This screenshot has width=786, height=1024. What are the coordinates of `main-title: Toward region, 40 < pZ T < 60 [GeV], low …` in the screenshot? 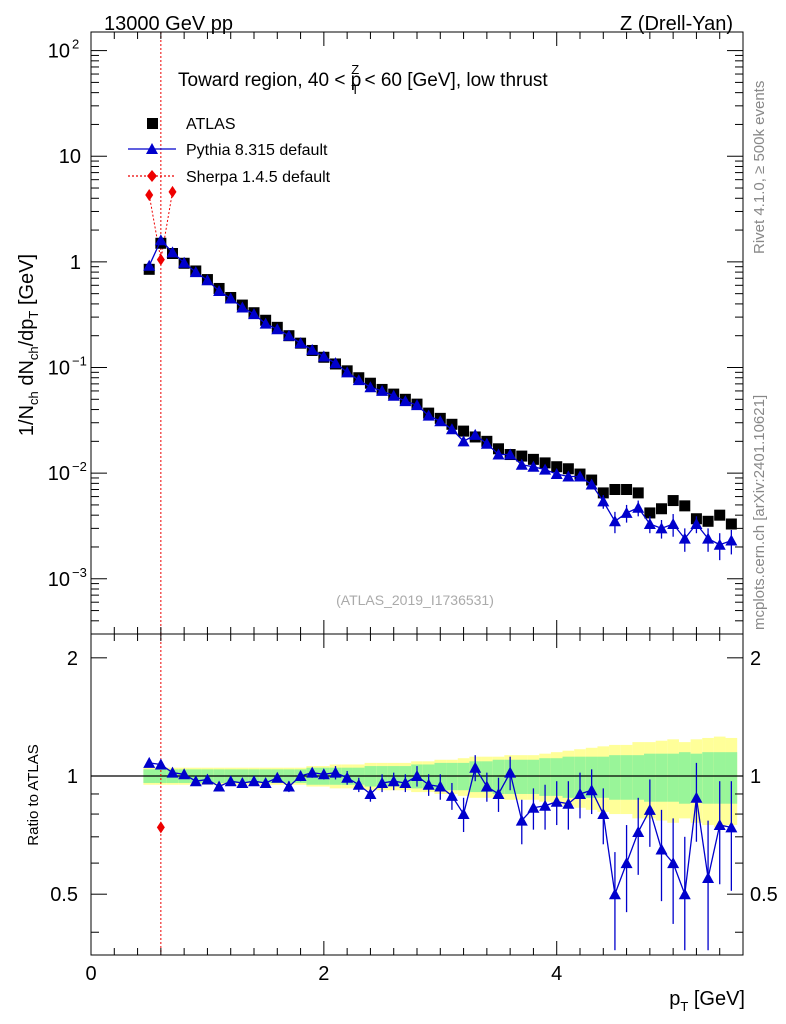 It's located at (363, 79).